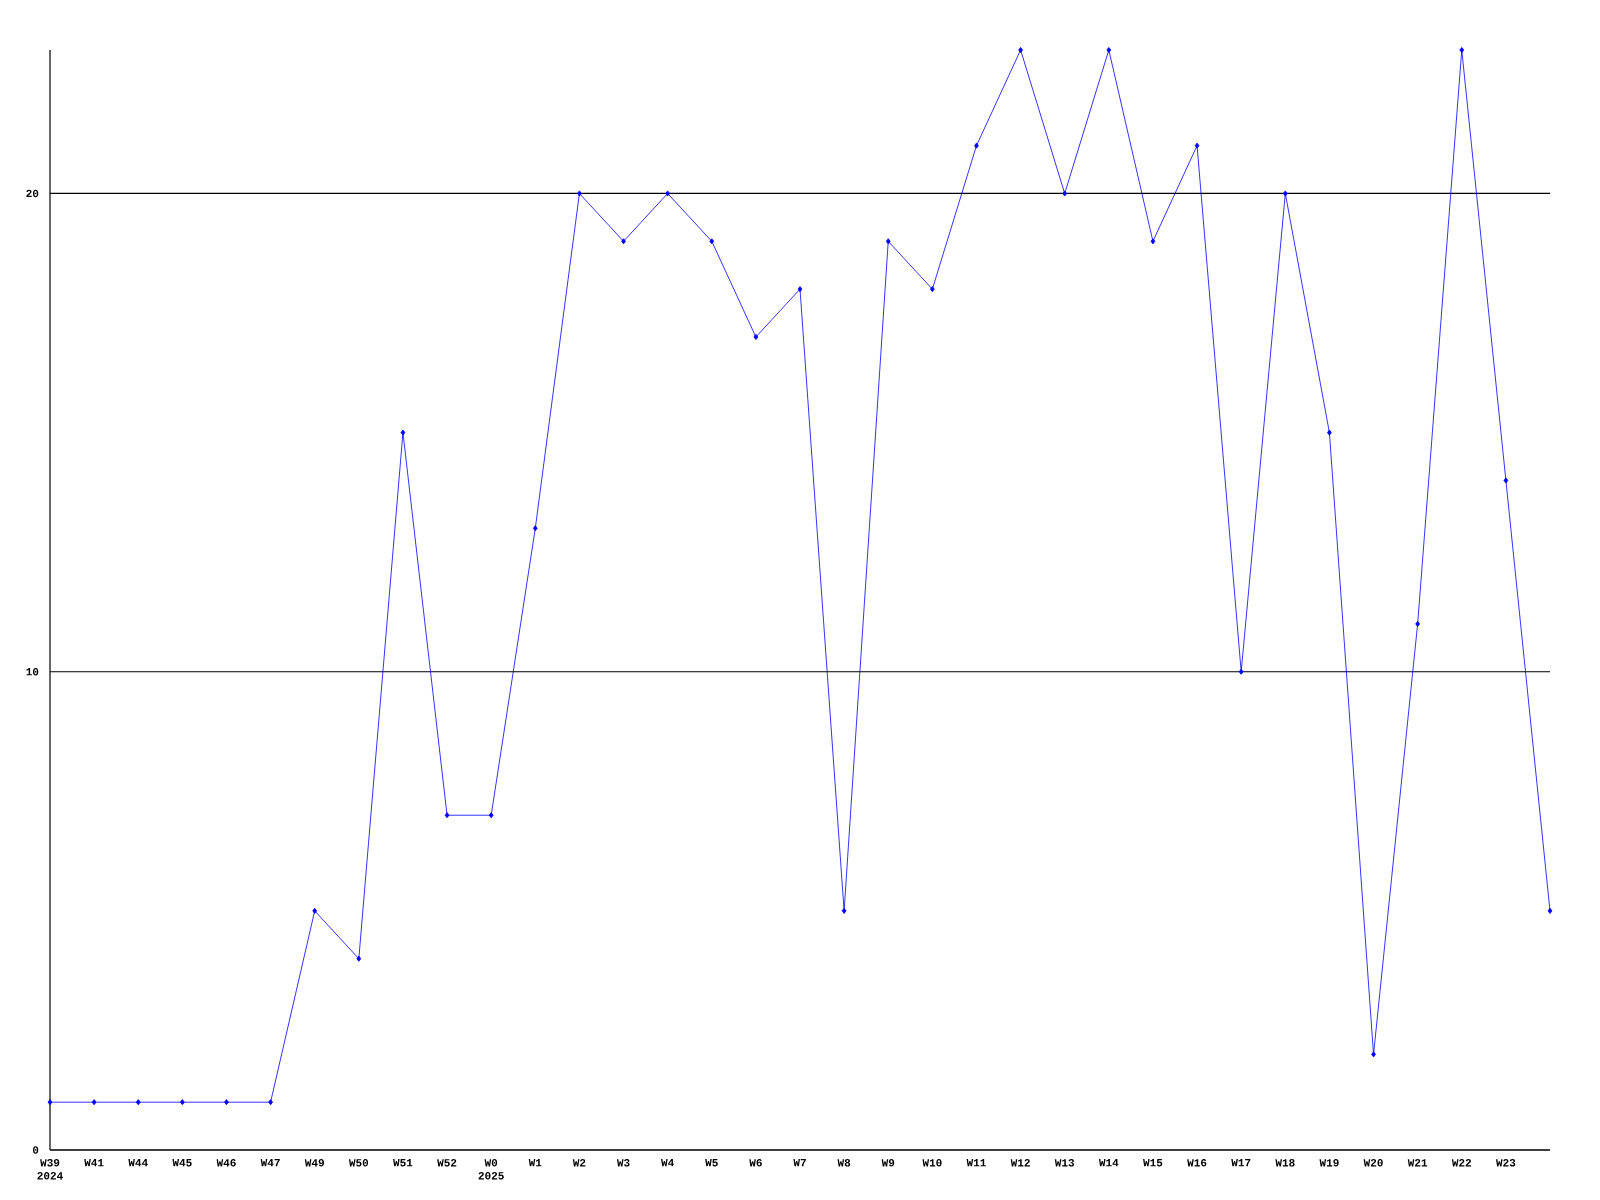 The image size is (1600, 1200). What do you see at coordinates (447, 1163) in the screenshot?
I see `x-tick-label: W52` at bounding box center [447, 1163].